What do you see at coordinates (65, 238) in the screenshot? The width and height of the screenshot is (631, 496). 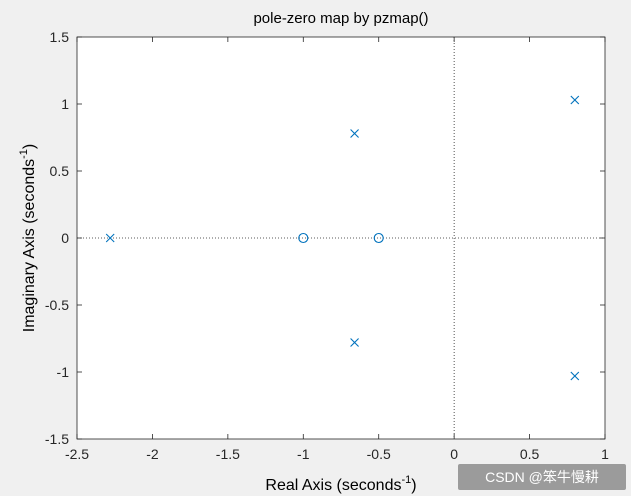 I see `y-tick-label: 0` at bounding box center [65, 238].